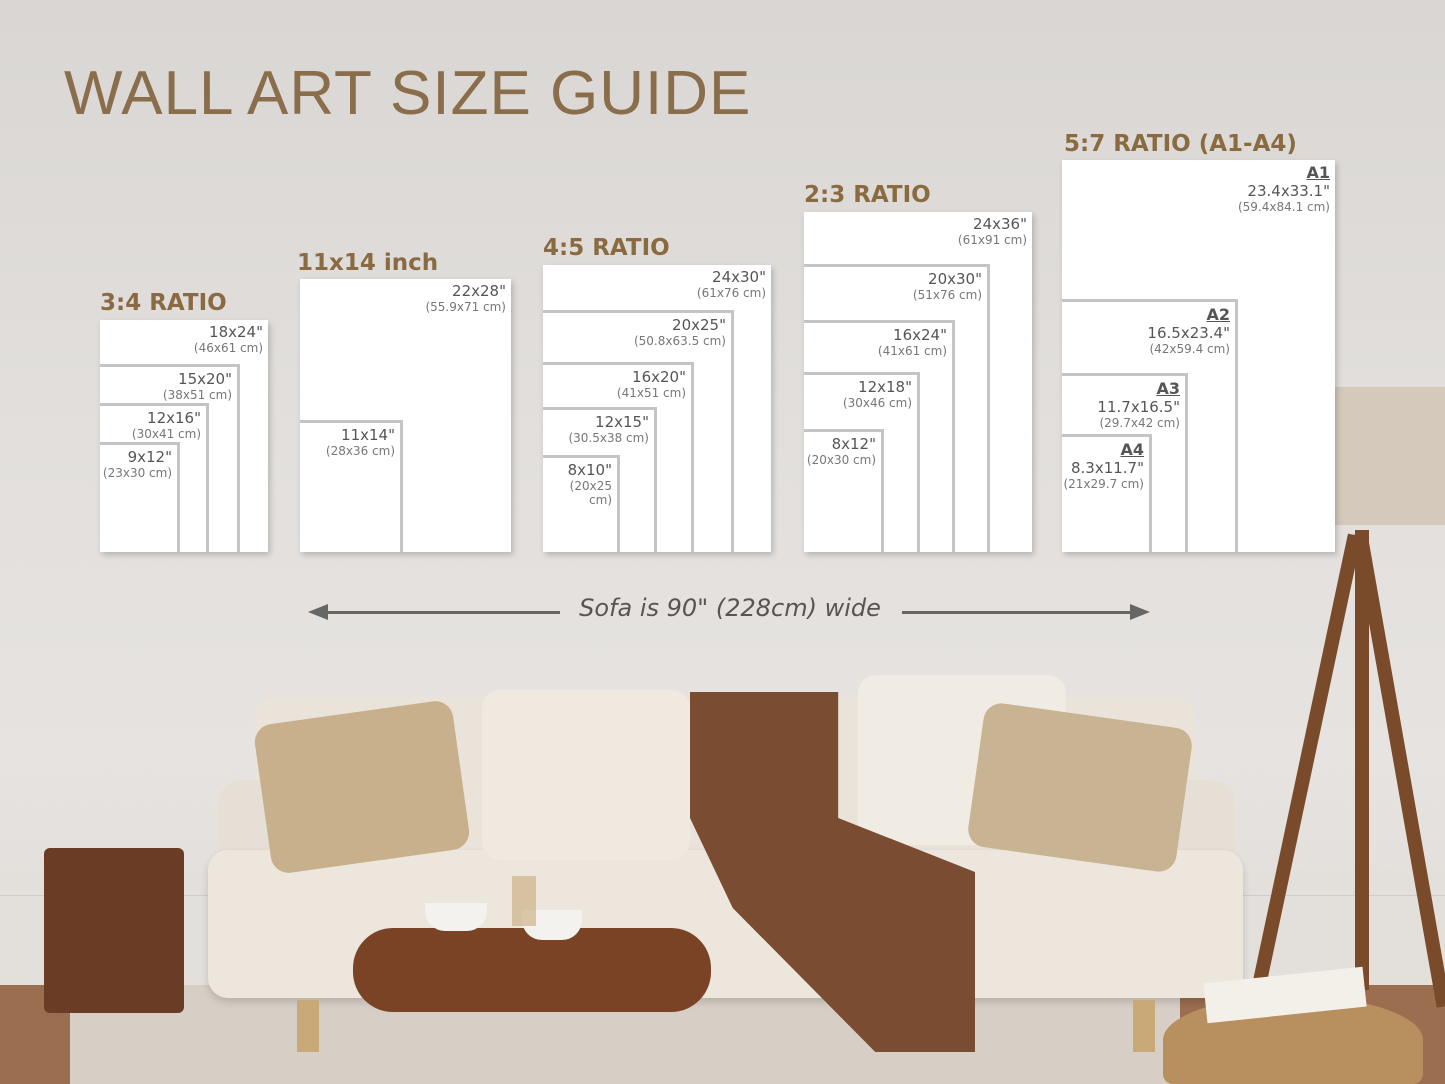 The height and width of the screenshot is (1084, 1445). What do you see at coordinates (1189, 349) in the screenshot?
I see `size-cm: (42x59.4 cm)` at bounding box center [1189, 349].